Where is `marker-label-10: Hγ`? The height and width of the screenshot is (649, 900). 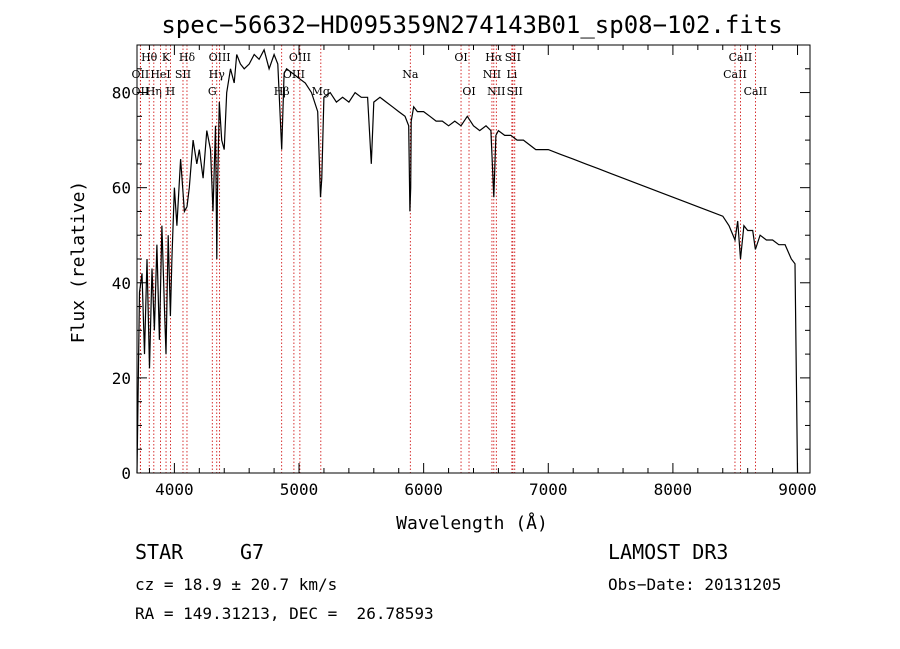 marker-label-10: Hγ is located at coordinates (217, 74).